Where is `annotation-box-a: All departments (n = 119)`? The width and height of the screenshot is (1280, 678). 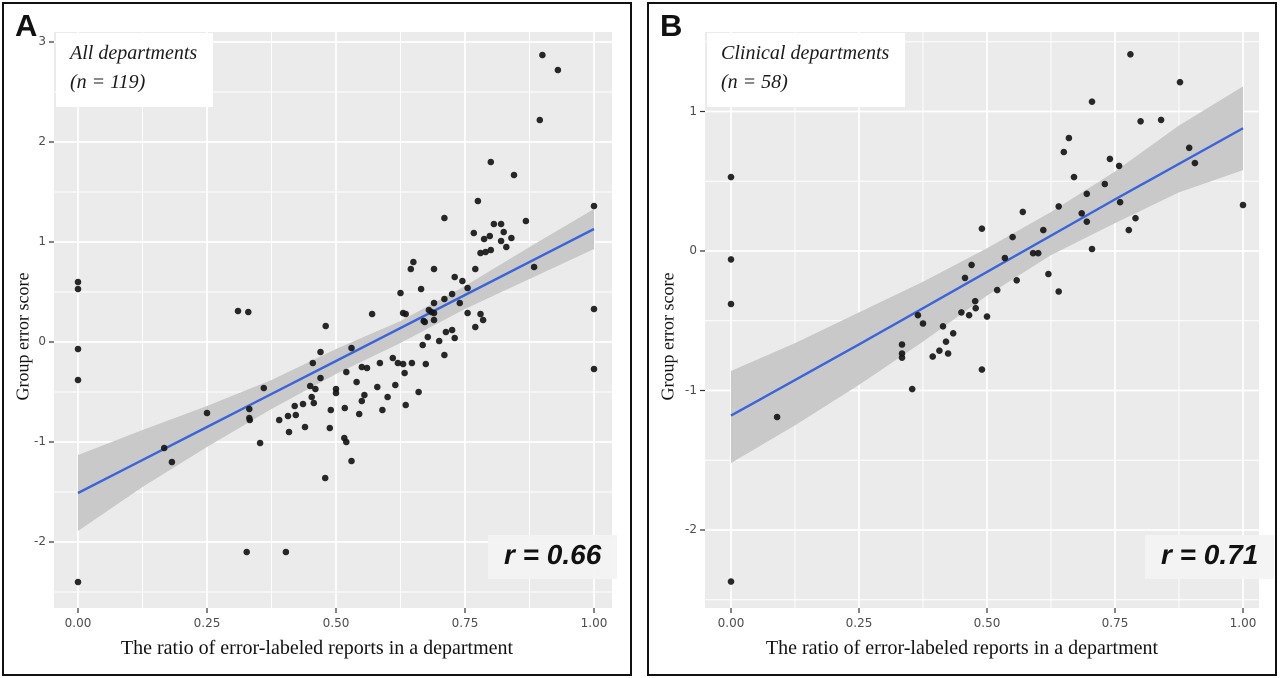
annotation-box-a: All departments (n = 119) is located at coordinates (135, 70).